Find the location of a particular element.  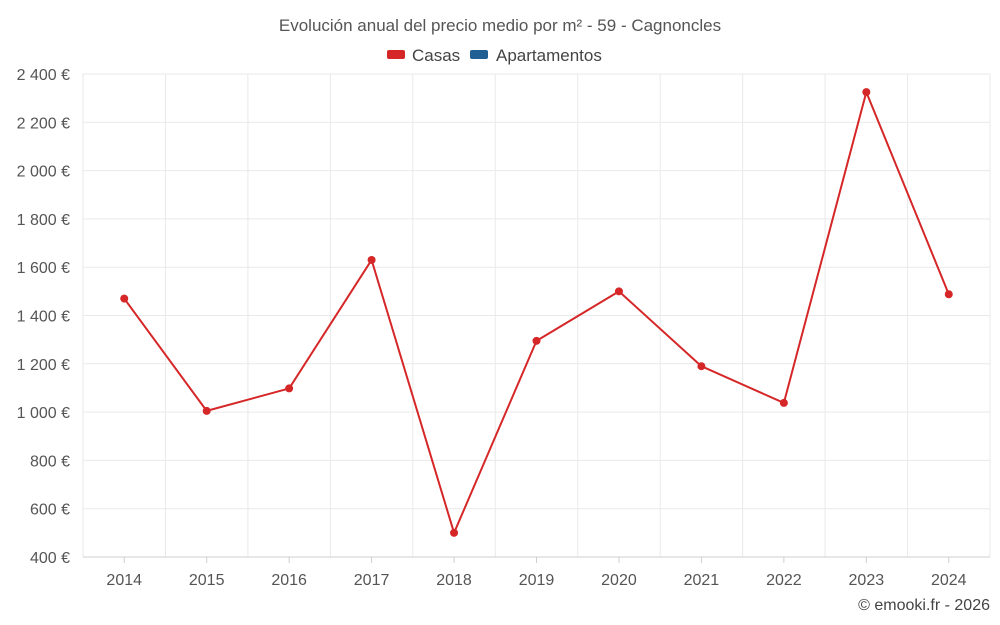

x-tick-label: 2021 is located at coordinates (702, 580).